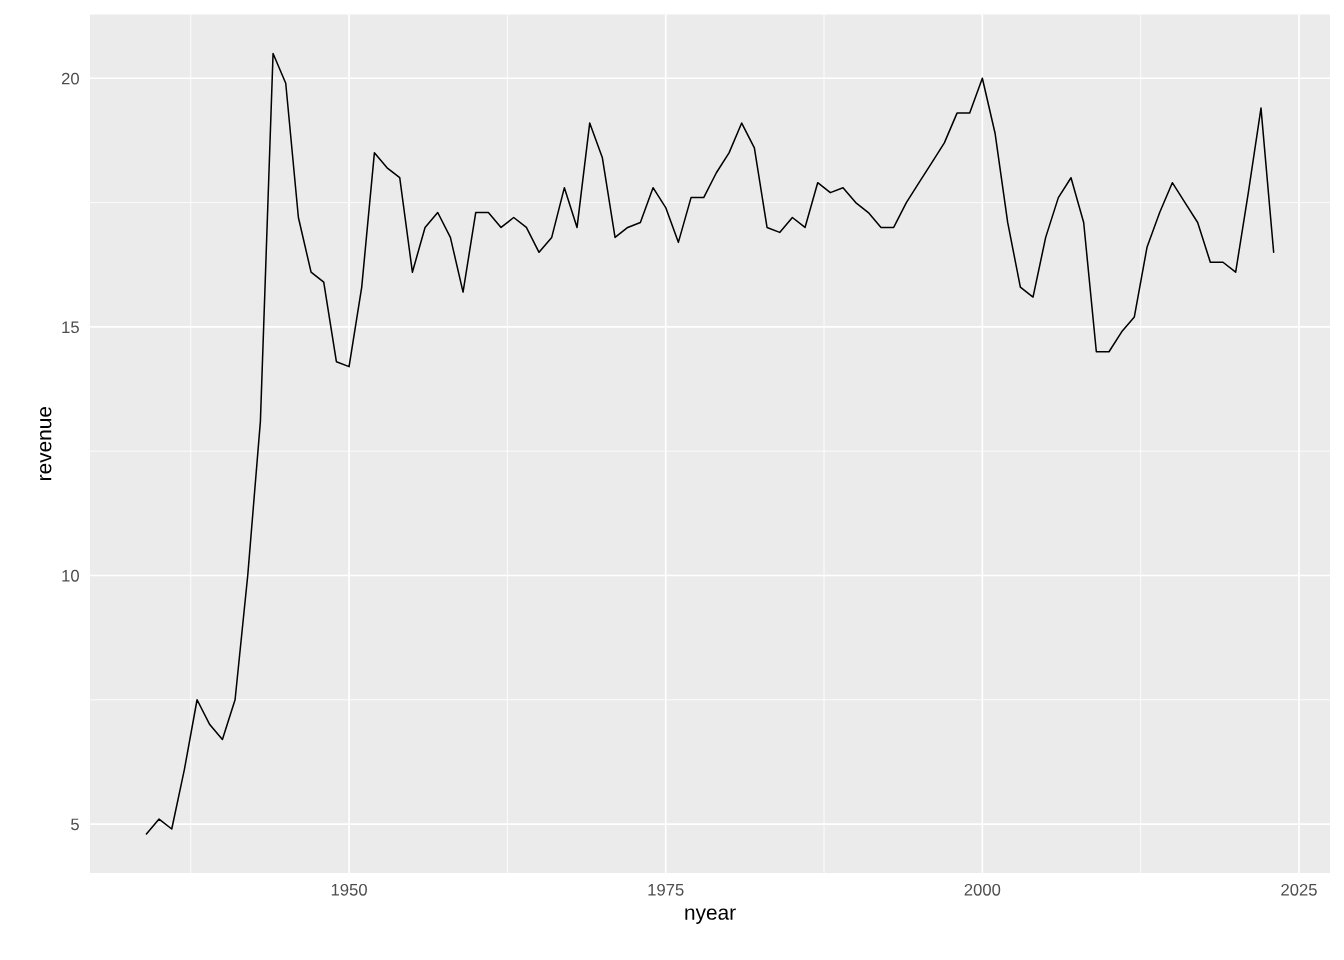  I want to click on x-tick-label: 2025, so click(1299, 889).